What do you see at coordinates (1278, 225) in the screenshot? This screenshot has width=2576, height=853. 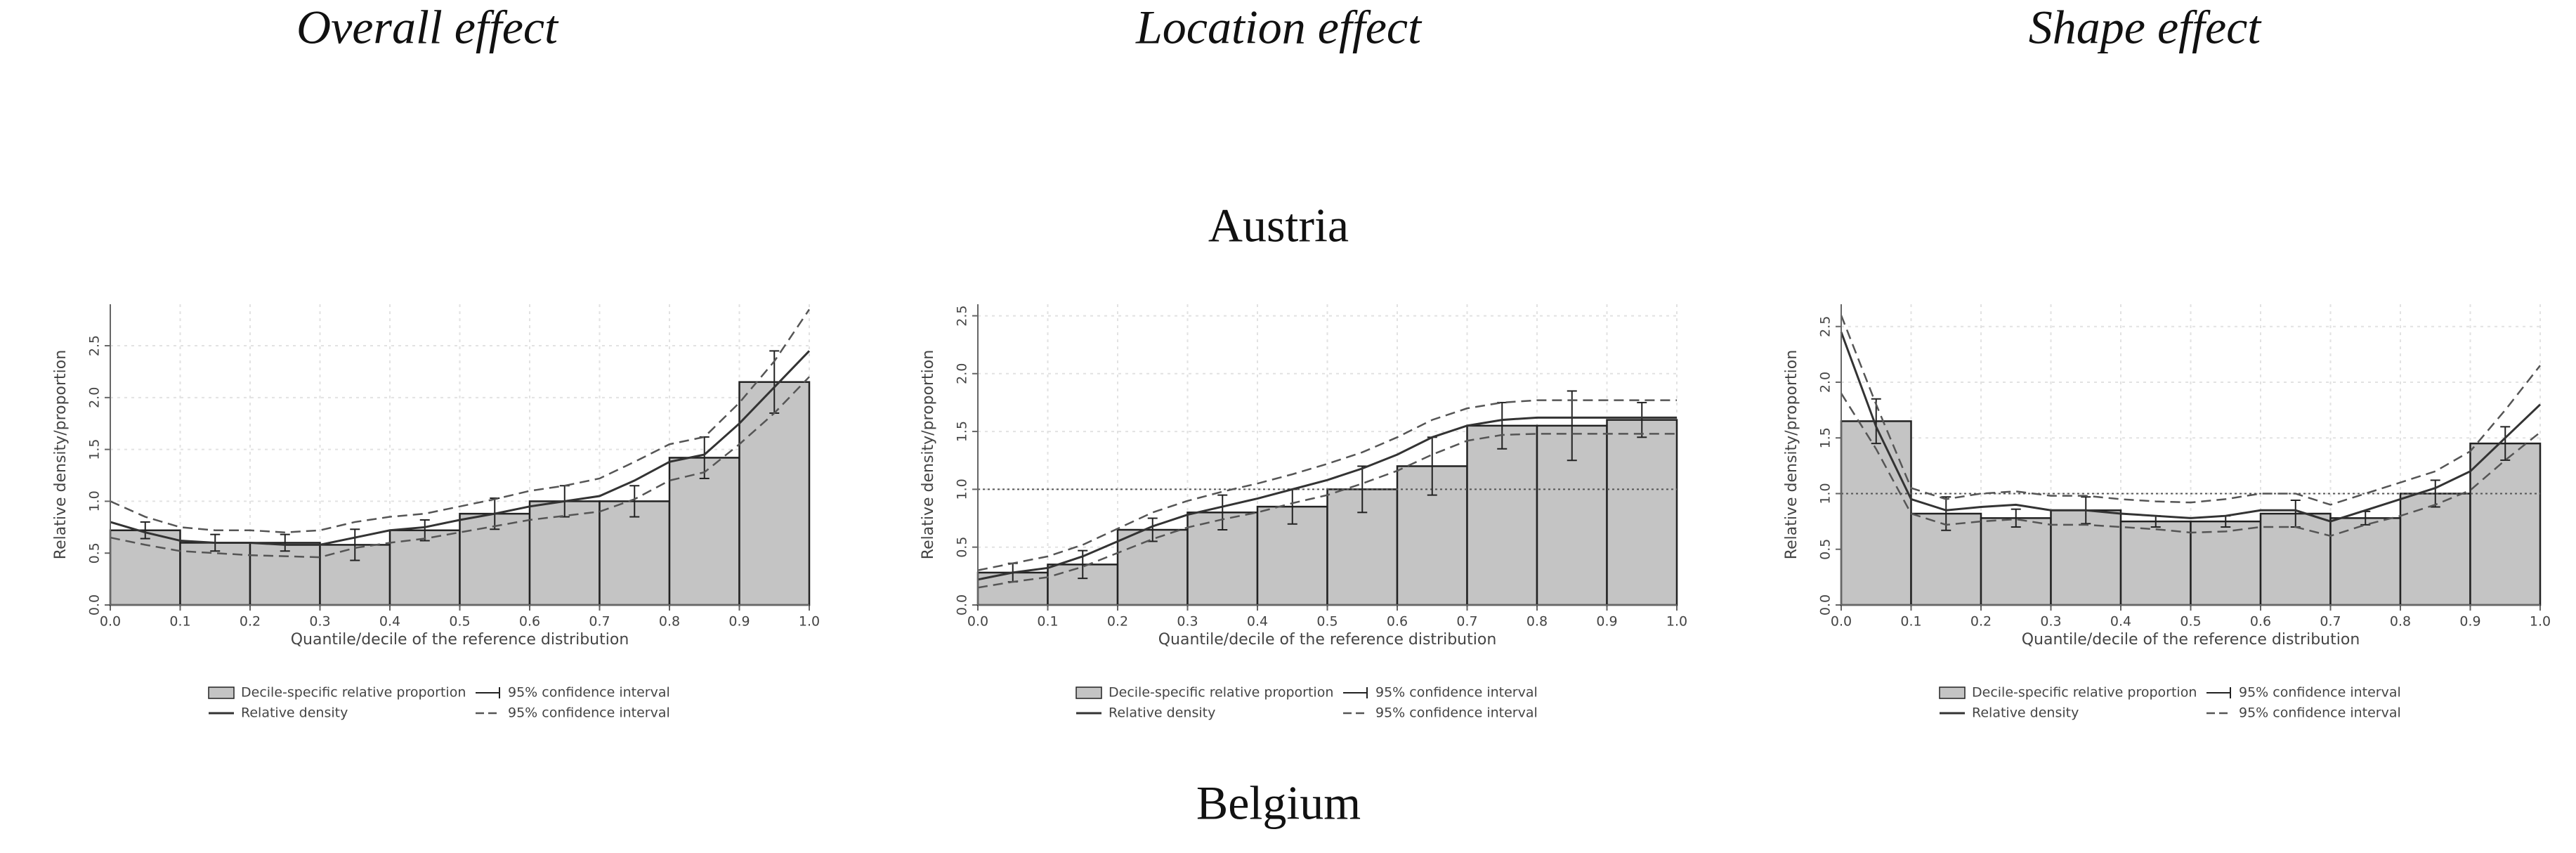 I see `row-label: Austria` at bounding box center [1278, 225].